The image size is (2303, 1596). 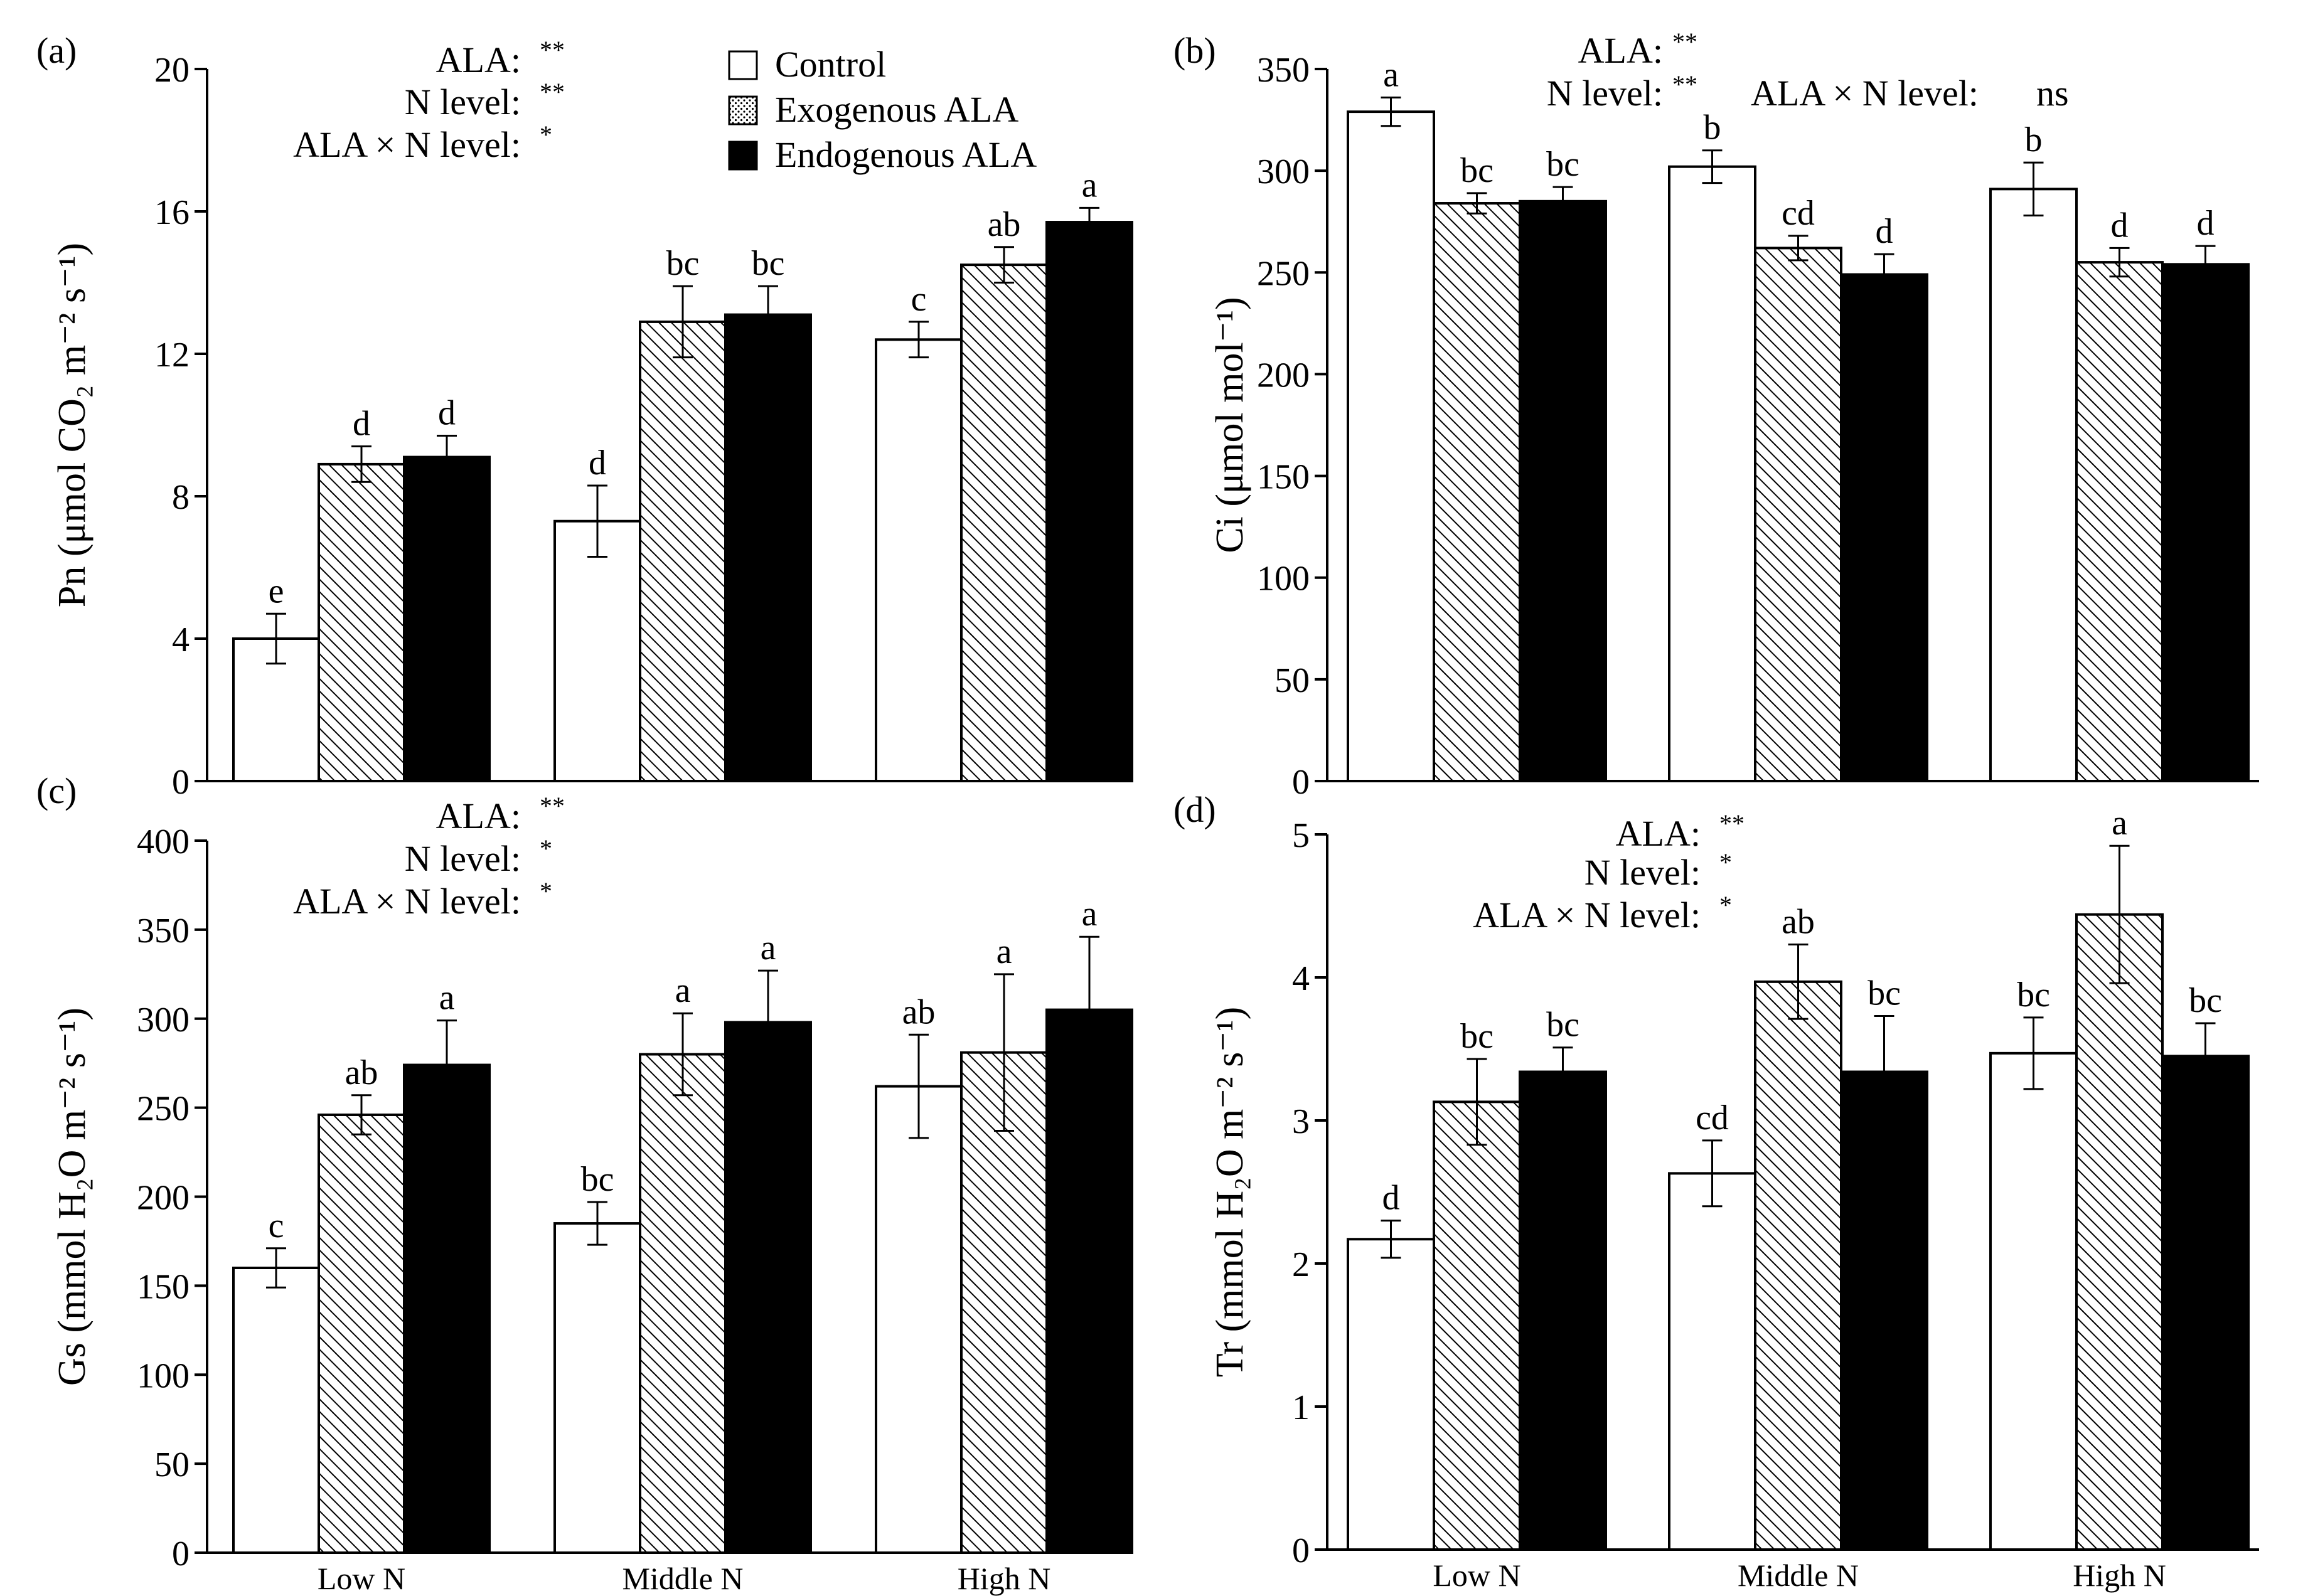 I want to click on y-tick-label: 5, so click(x=1301, y=835).